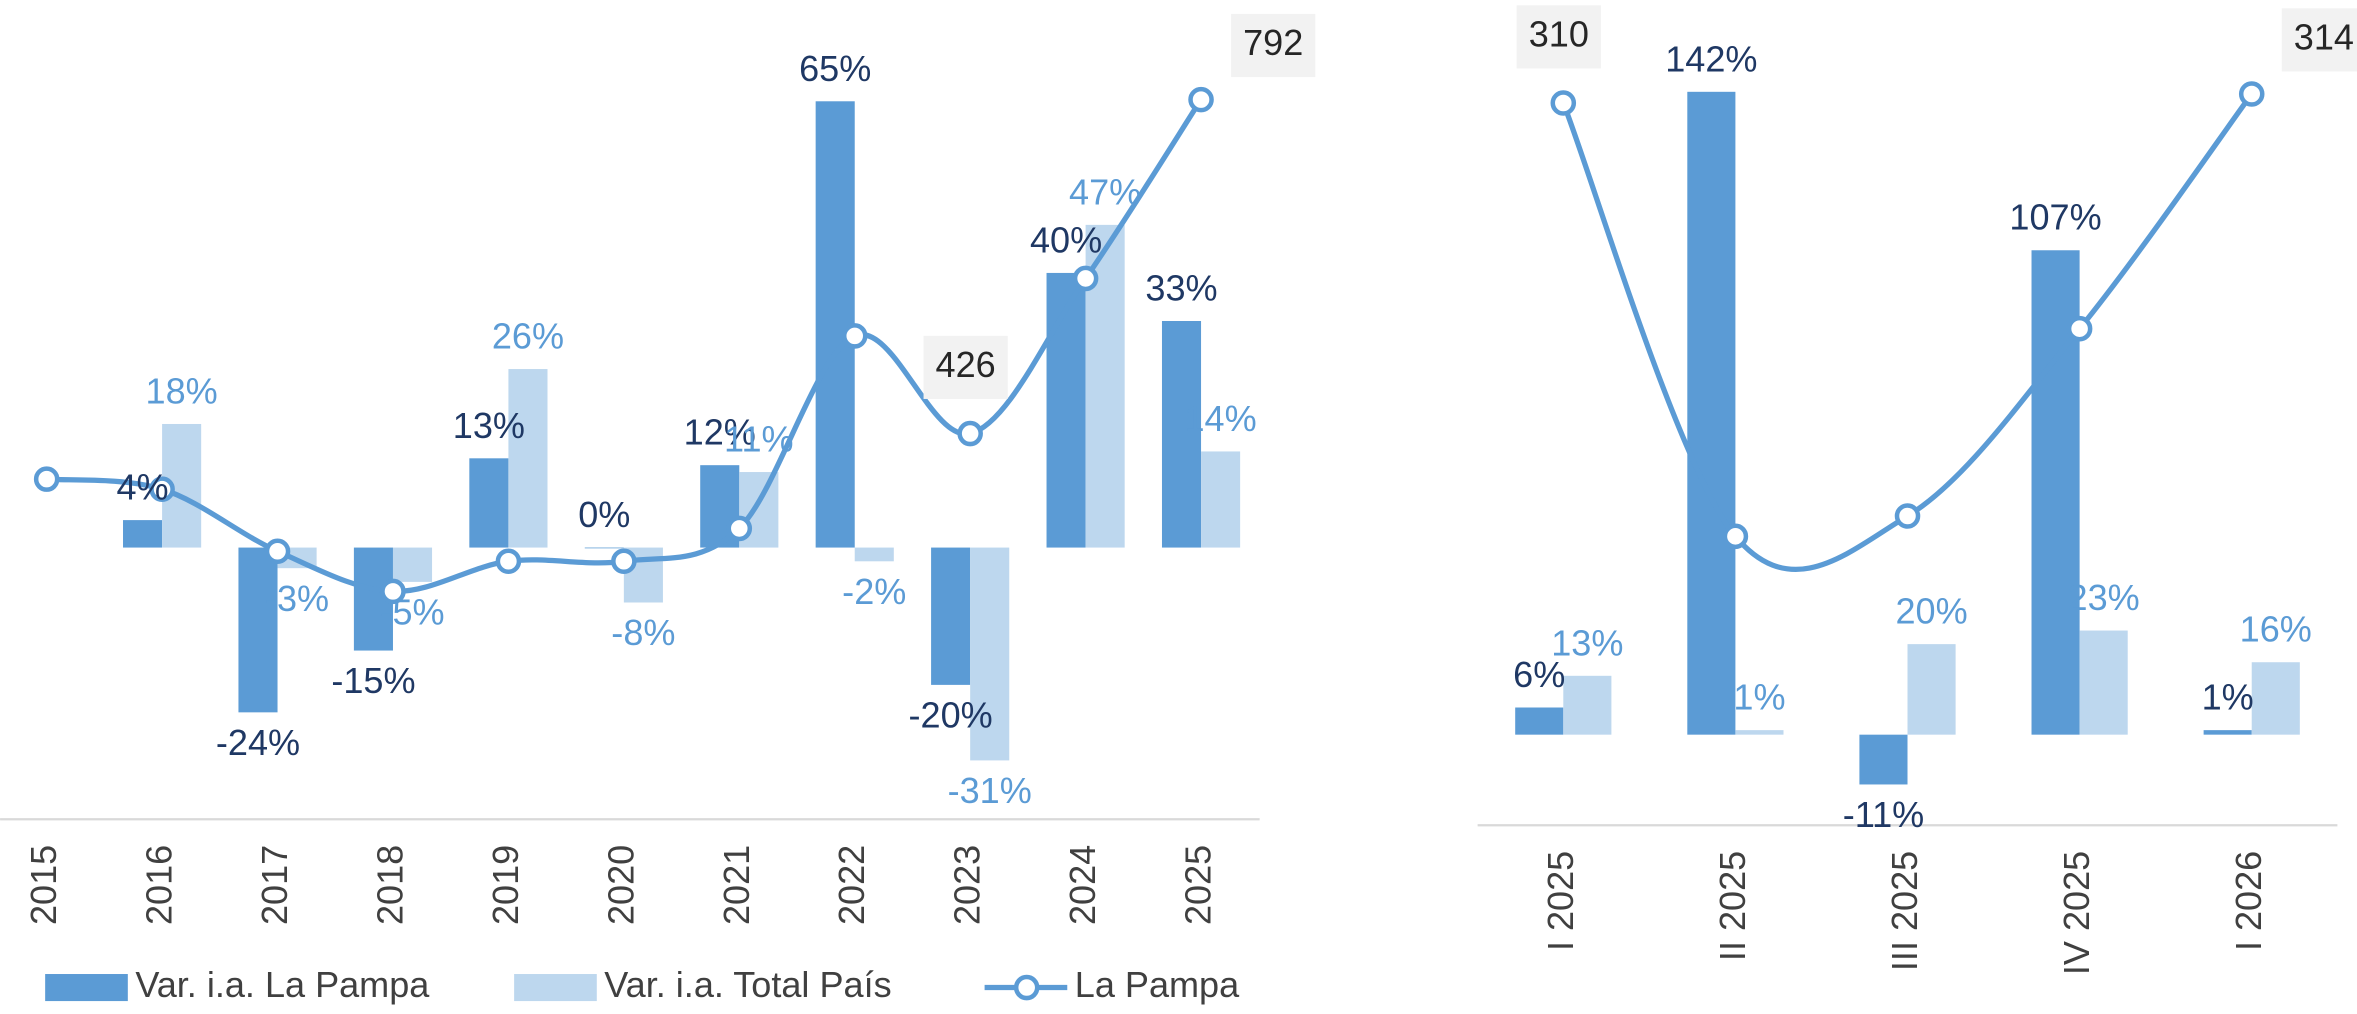 The height and width of the screenshot is (1014, 2357). I want to click on data-label: 16%, so click(2276, 629).